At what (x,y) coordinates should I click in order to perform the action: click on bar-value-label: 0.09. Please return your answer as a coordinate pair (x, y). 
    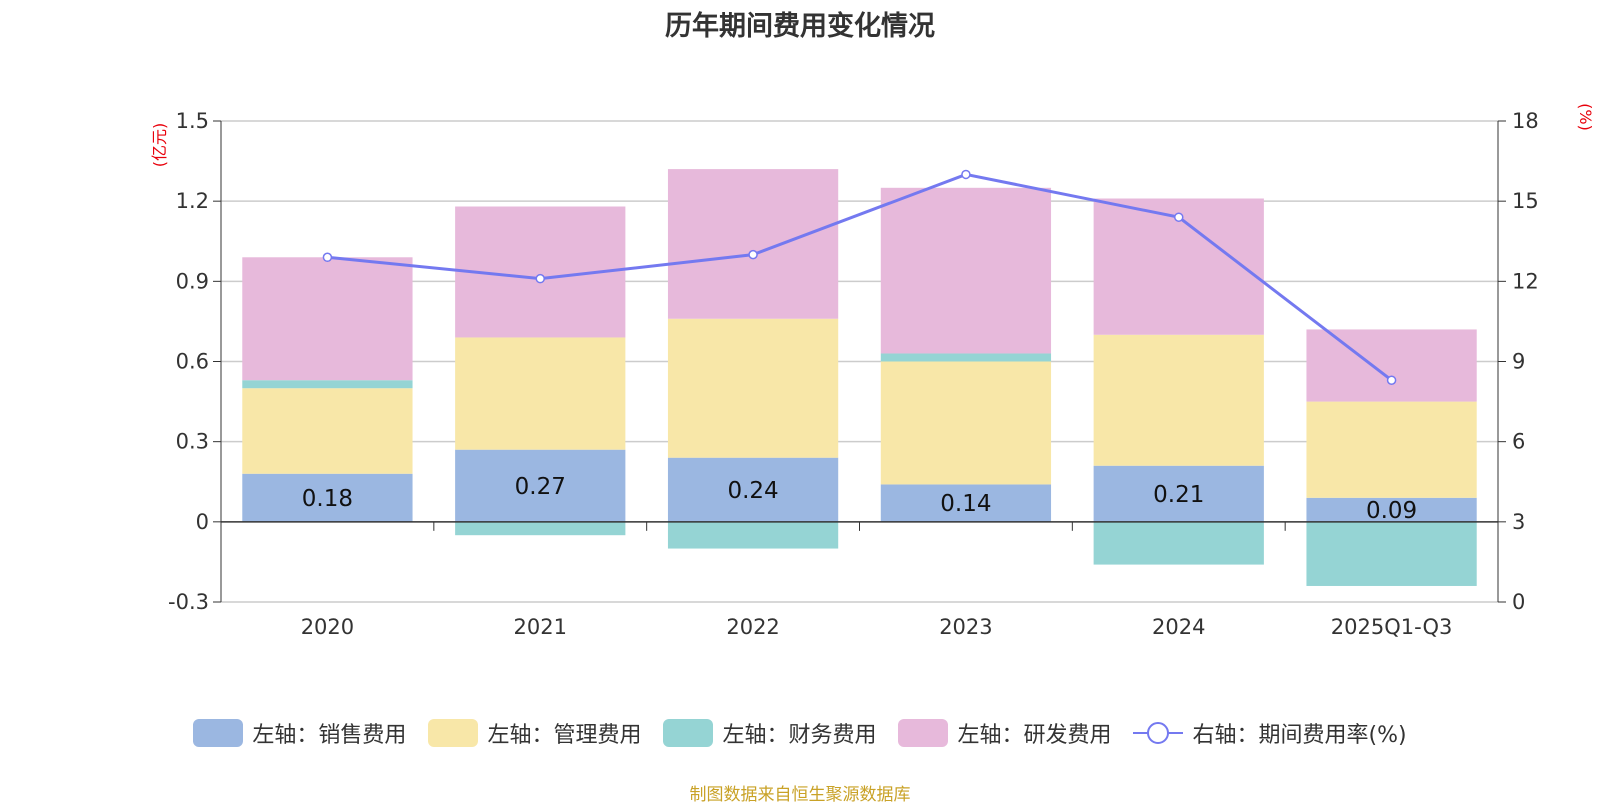
    Looking at the image, I should click on (1391, 511).